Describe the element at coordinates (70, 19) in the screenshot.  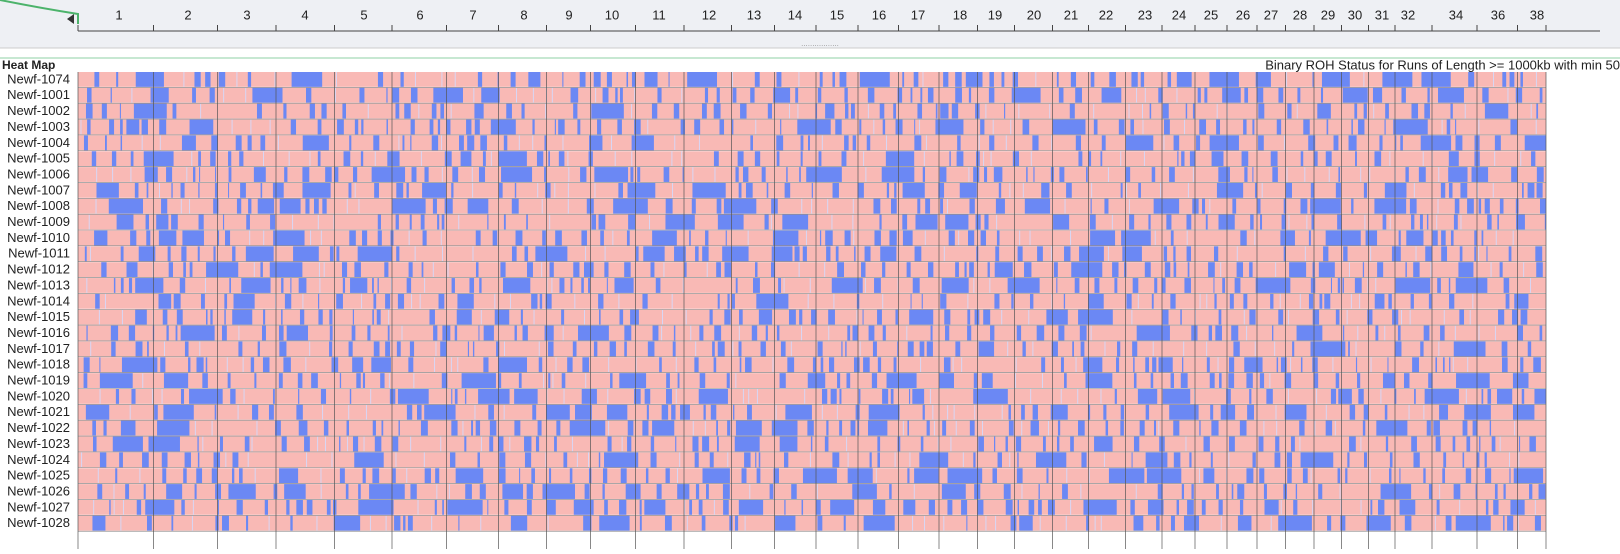
I see `scroll-left` at that location.